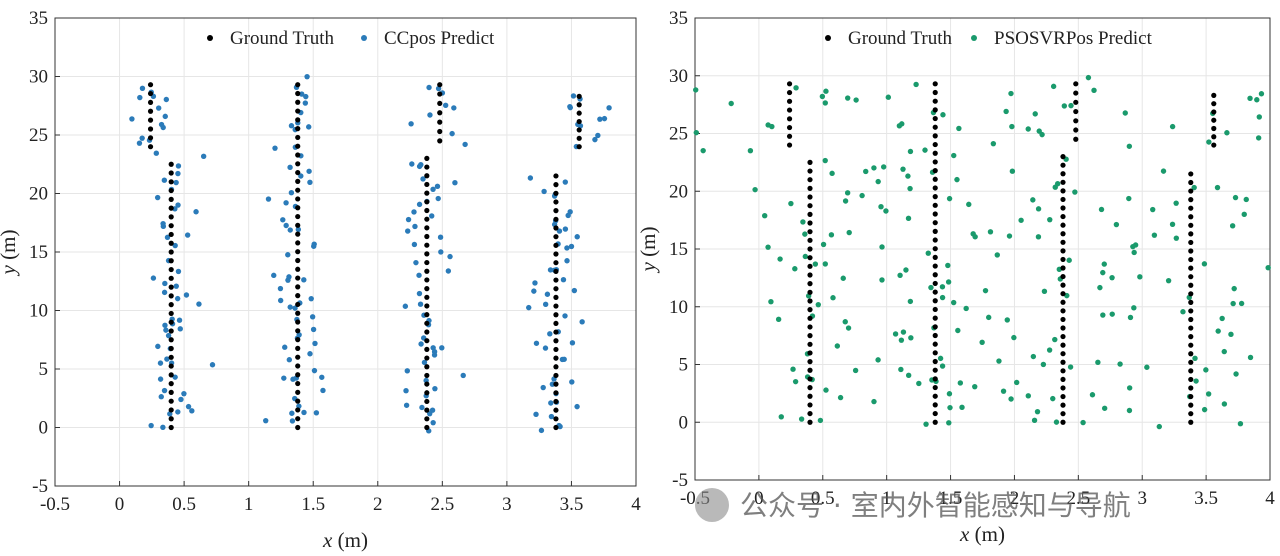 Image resolution: width=1280 pixels, height=556 pixels. I want to click on x-tick-label: 1.5, so click(951, 498).